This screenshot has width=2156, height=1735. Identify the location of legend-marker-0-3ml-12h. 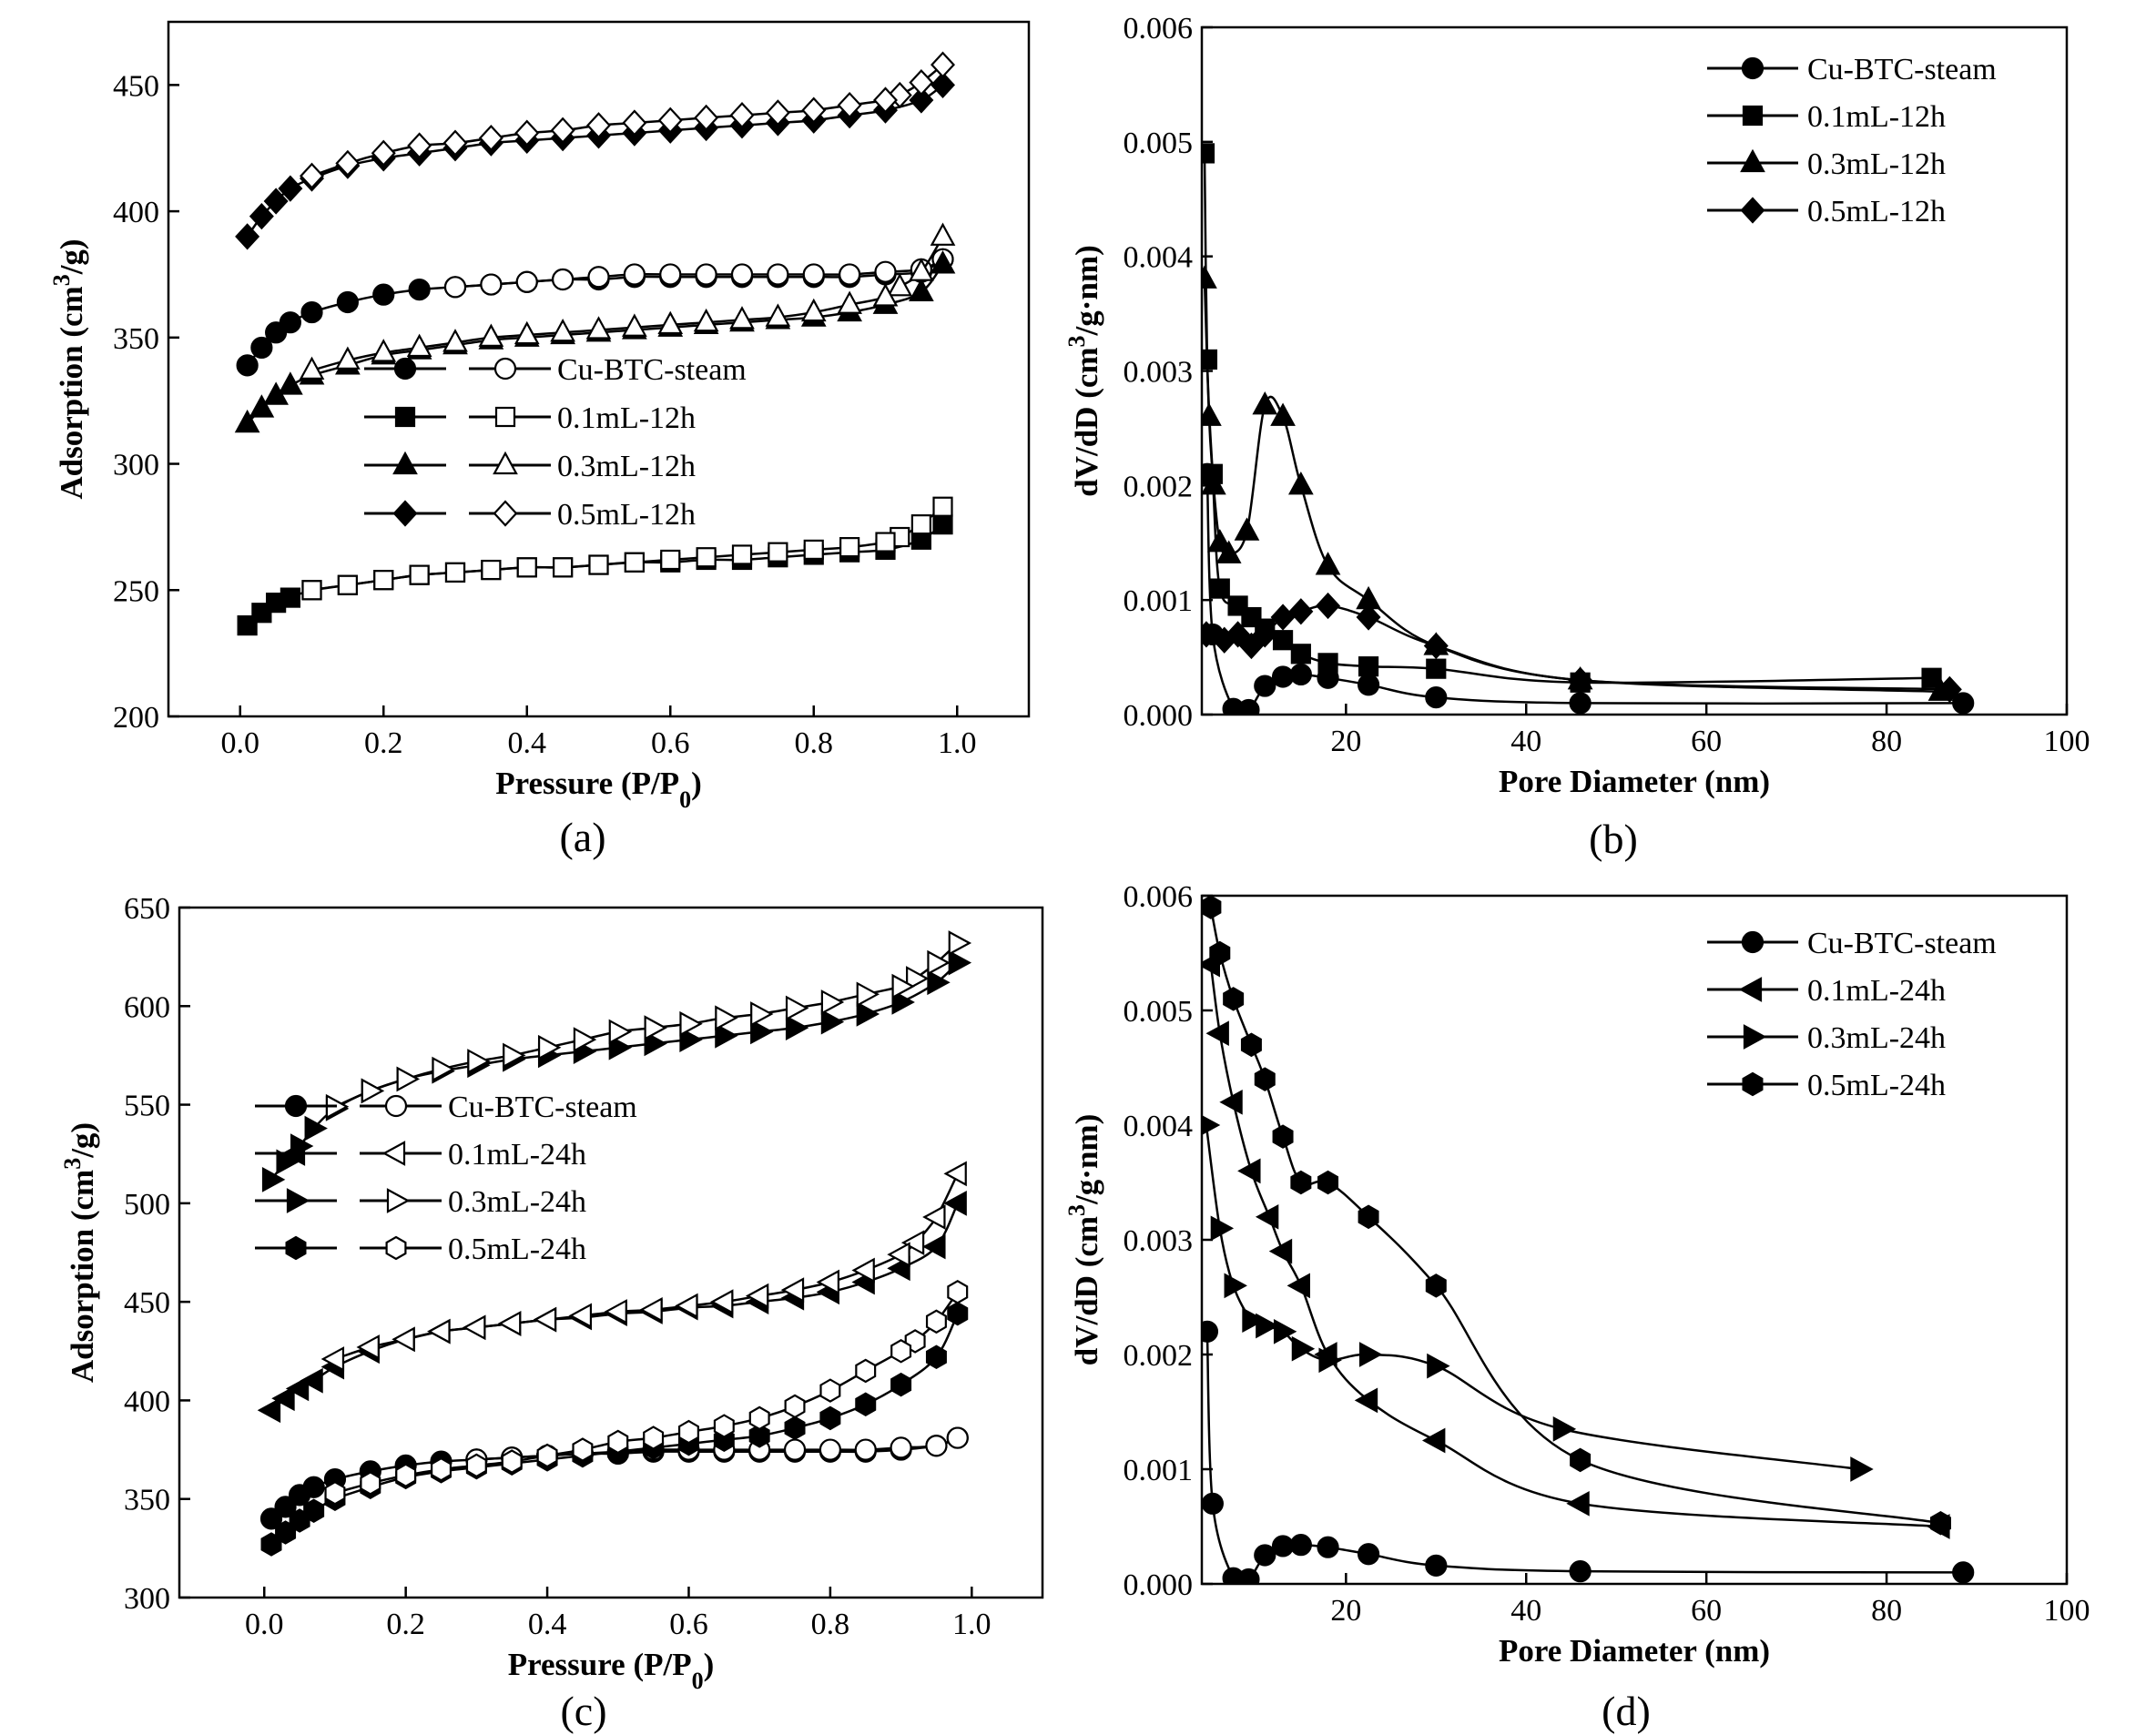
(1753, 160).